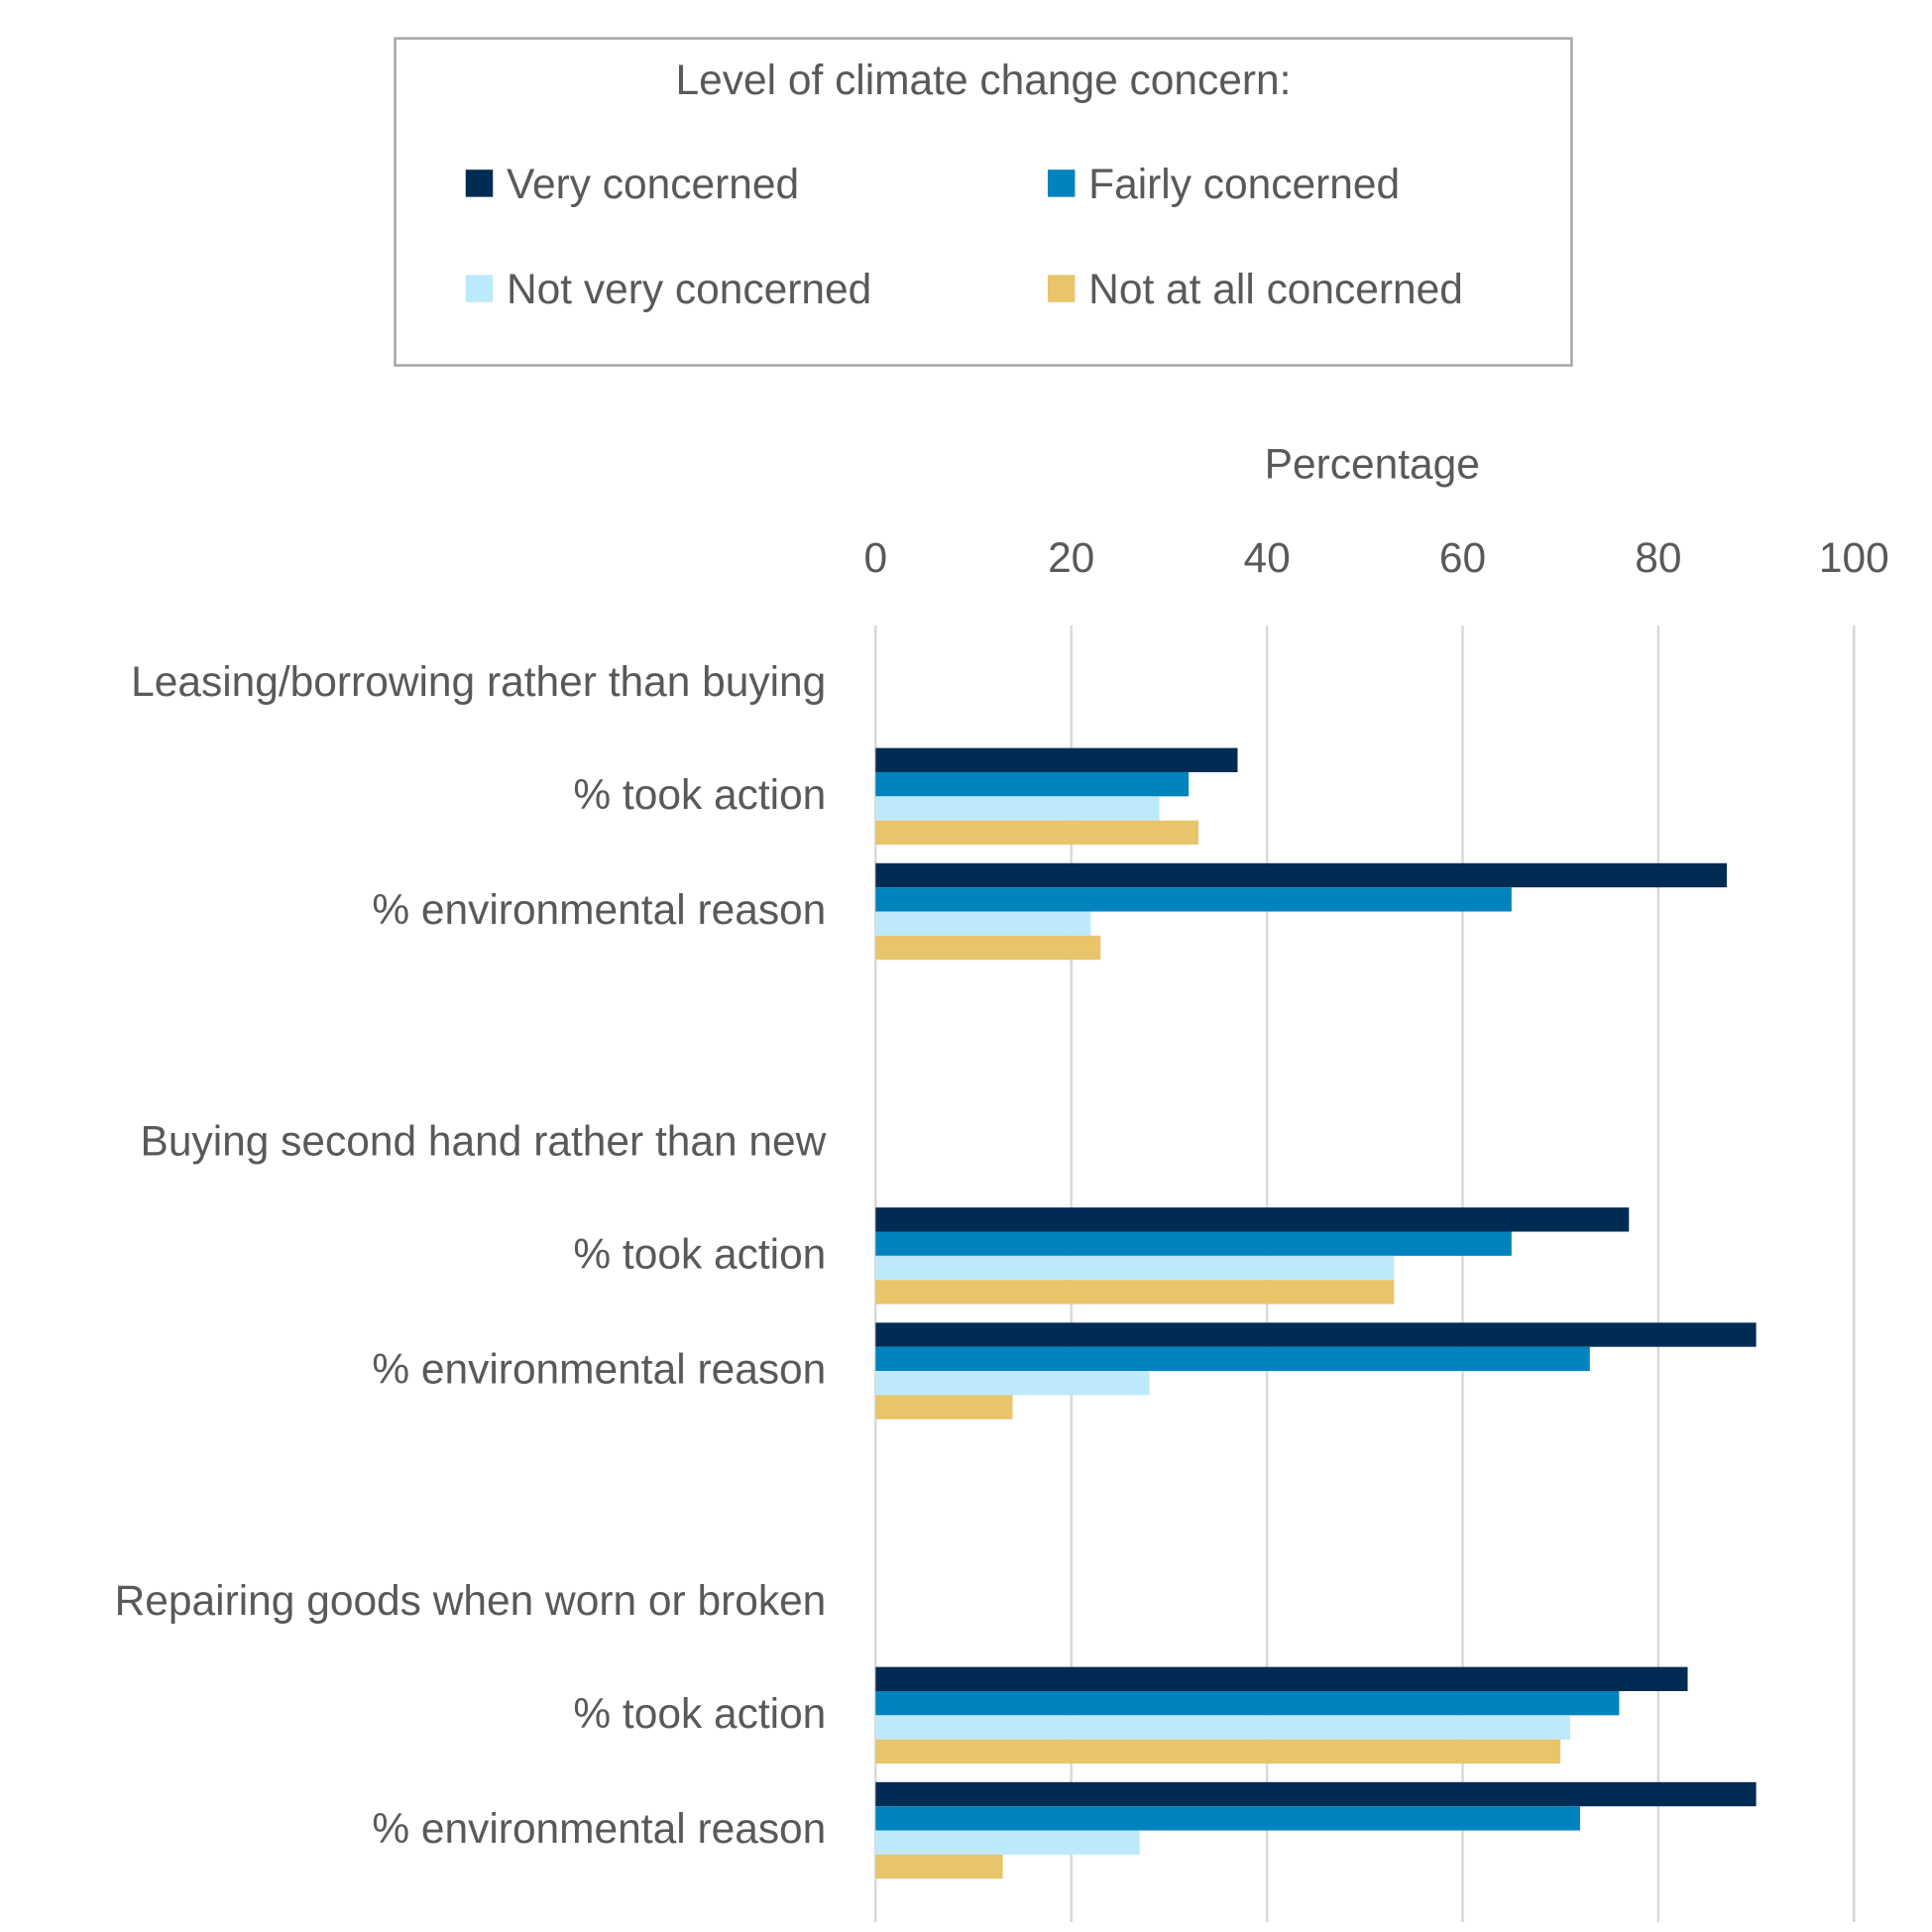 The width and height of the screenshot is (1932, 1932). I want to click on legend-label: Fairly concerned, so click(1244, 184).